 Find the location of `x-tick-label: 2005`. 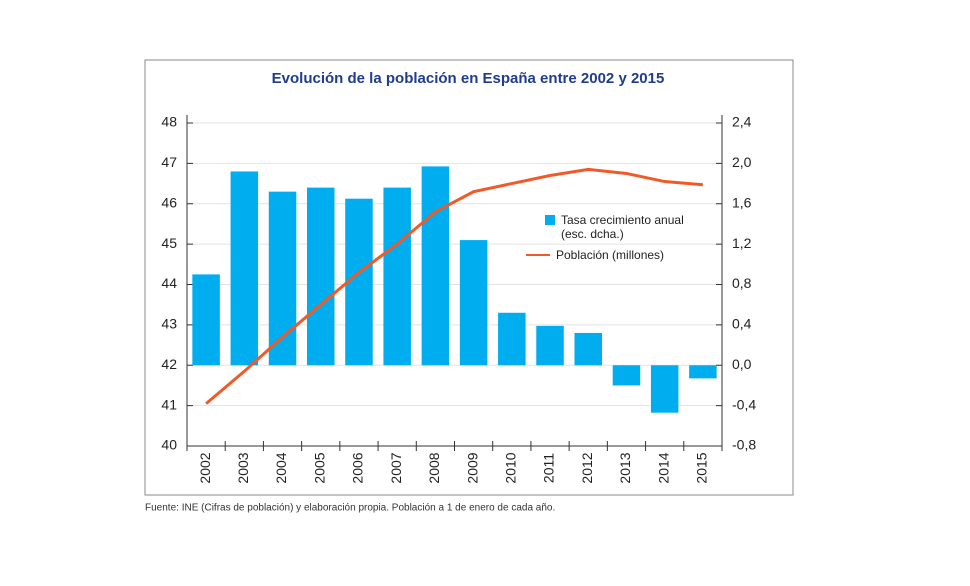

x-tick-label: 2005 is located at coordinates (319, 467).